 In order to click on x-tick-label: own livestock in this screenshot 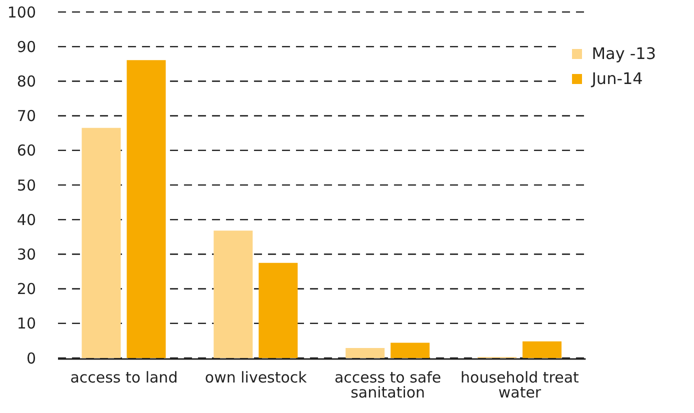, I will do `click(256, 377)`.